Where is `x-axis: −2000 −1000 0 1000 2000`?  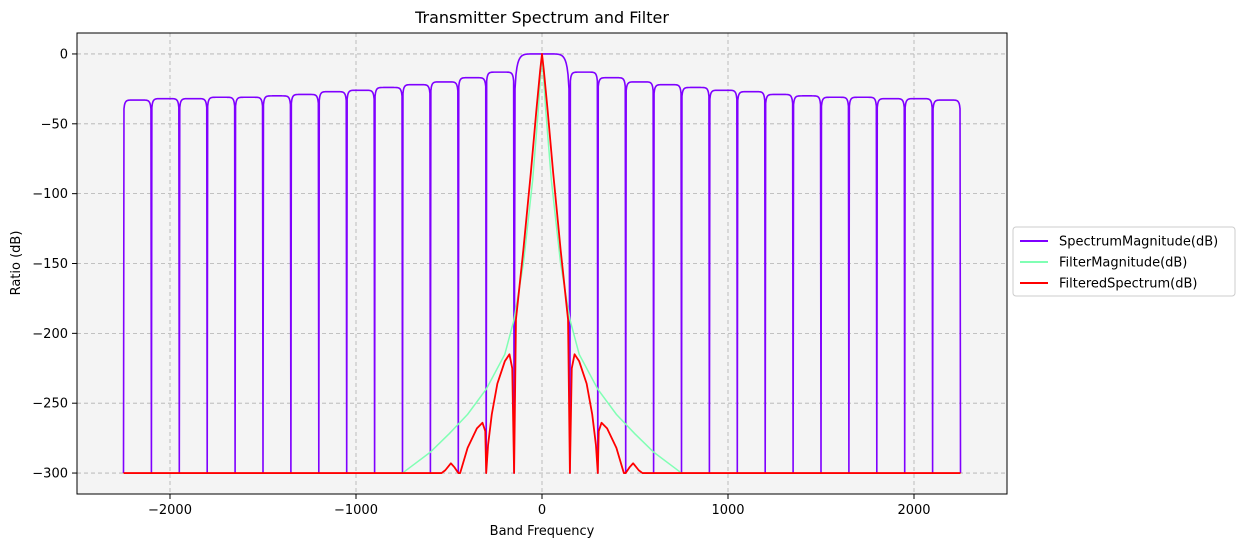 x-axis: −2000 −1000 0 1000 2000 is located at coordinates (539, 506).